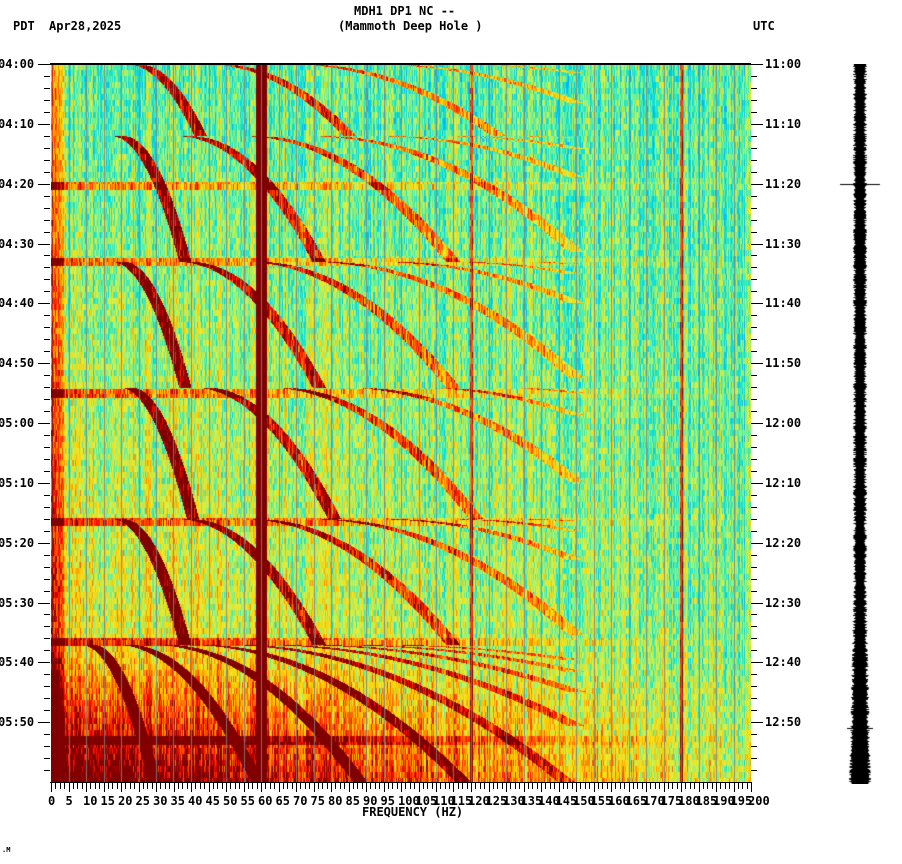 The image size is (902, 864). Describe the element at coordinates (17, 363) in the screenshot. I see `left-time-label: 04:50` at that location.